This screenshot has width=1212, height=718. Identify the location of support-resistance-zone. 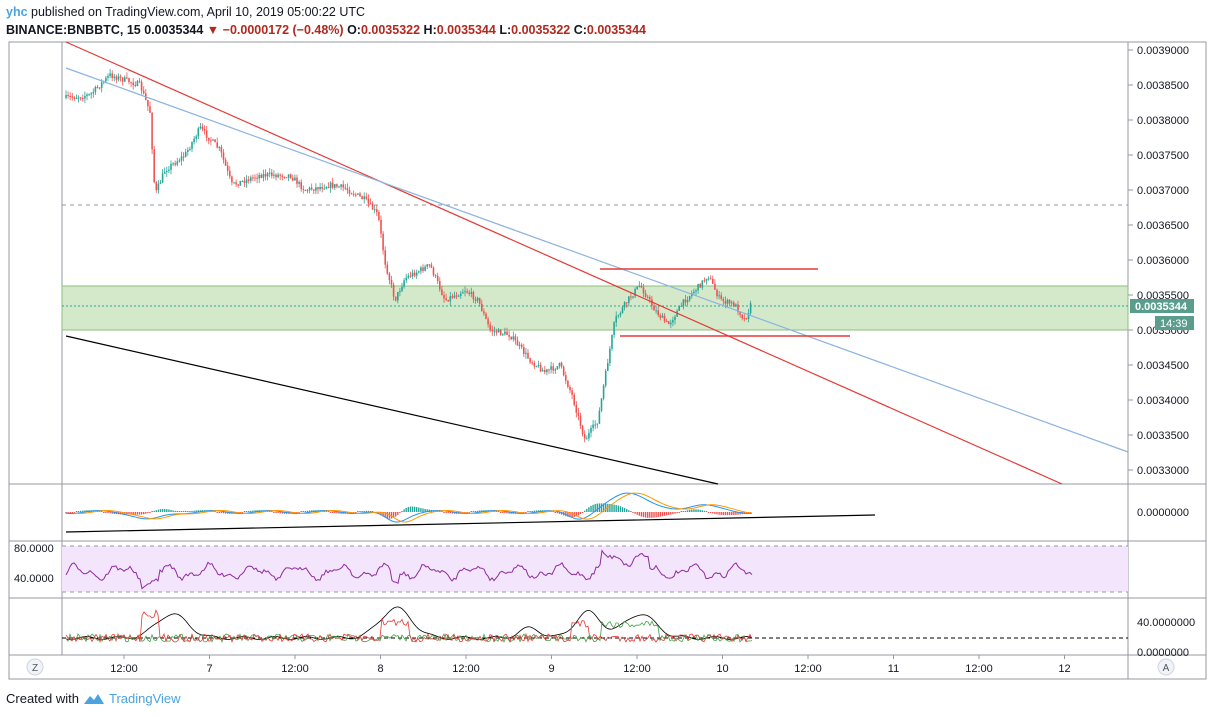
(595, 308).